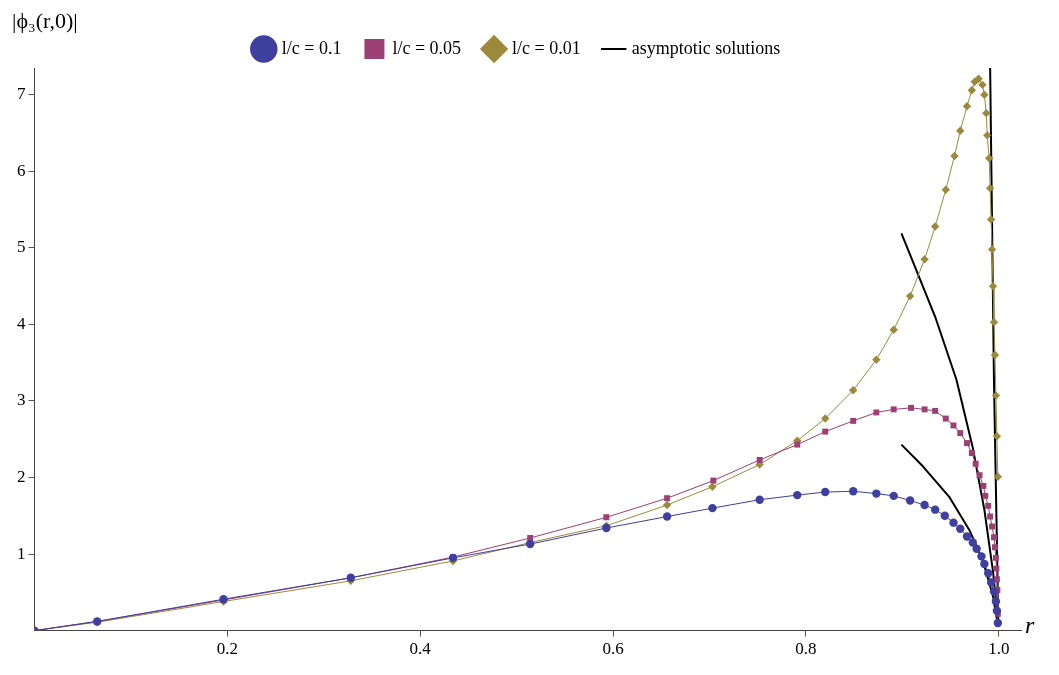  What do you see at coordinates (706, 47) in the screenshot?
I see `legend-label: asymptotic solutions` at bounding box center [706, 47].